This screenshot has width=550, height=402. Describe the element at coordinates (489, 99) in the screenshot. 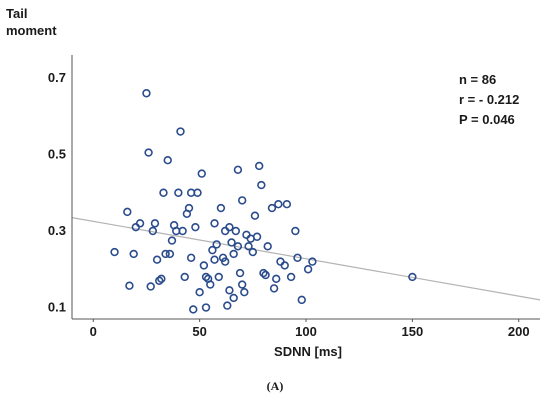

I see `stat-r: r = - 0.212` at that location.